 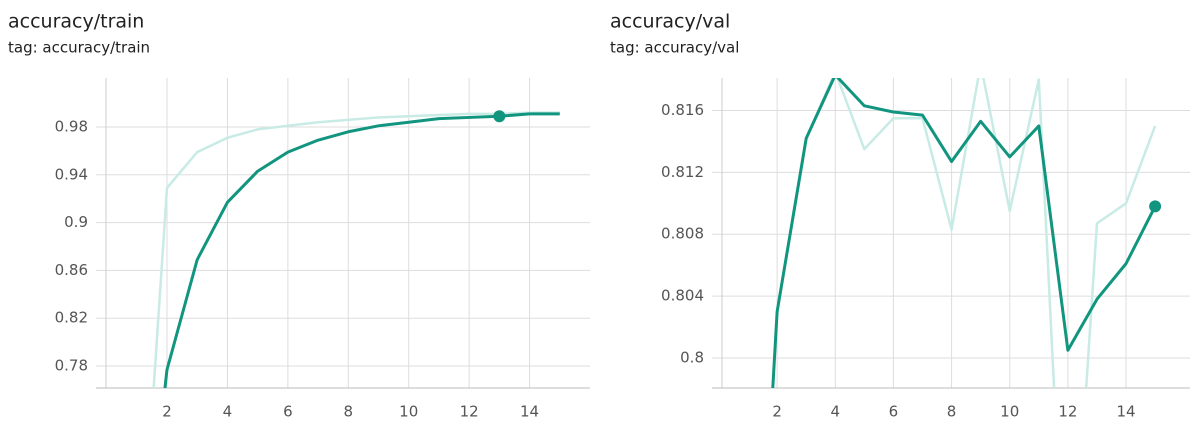 What do you see at coordinates (79, 48) in the screenshot?
I see `chart-subtitle: tag: accuracy/train` at bounding box center [79, 48].